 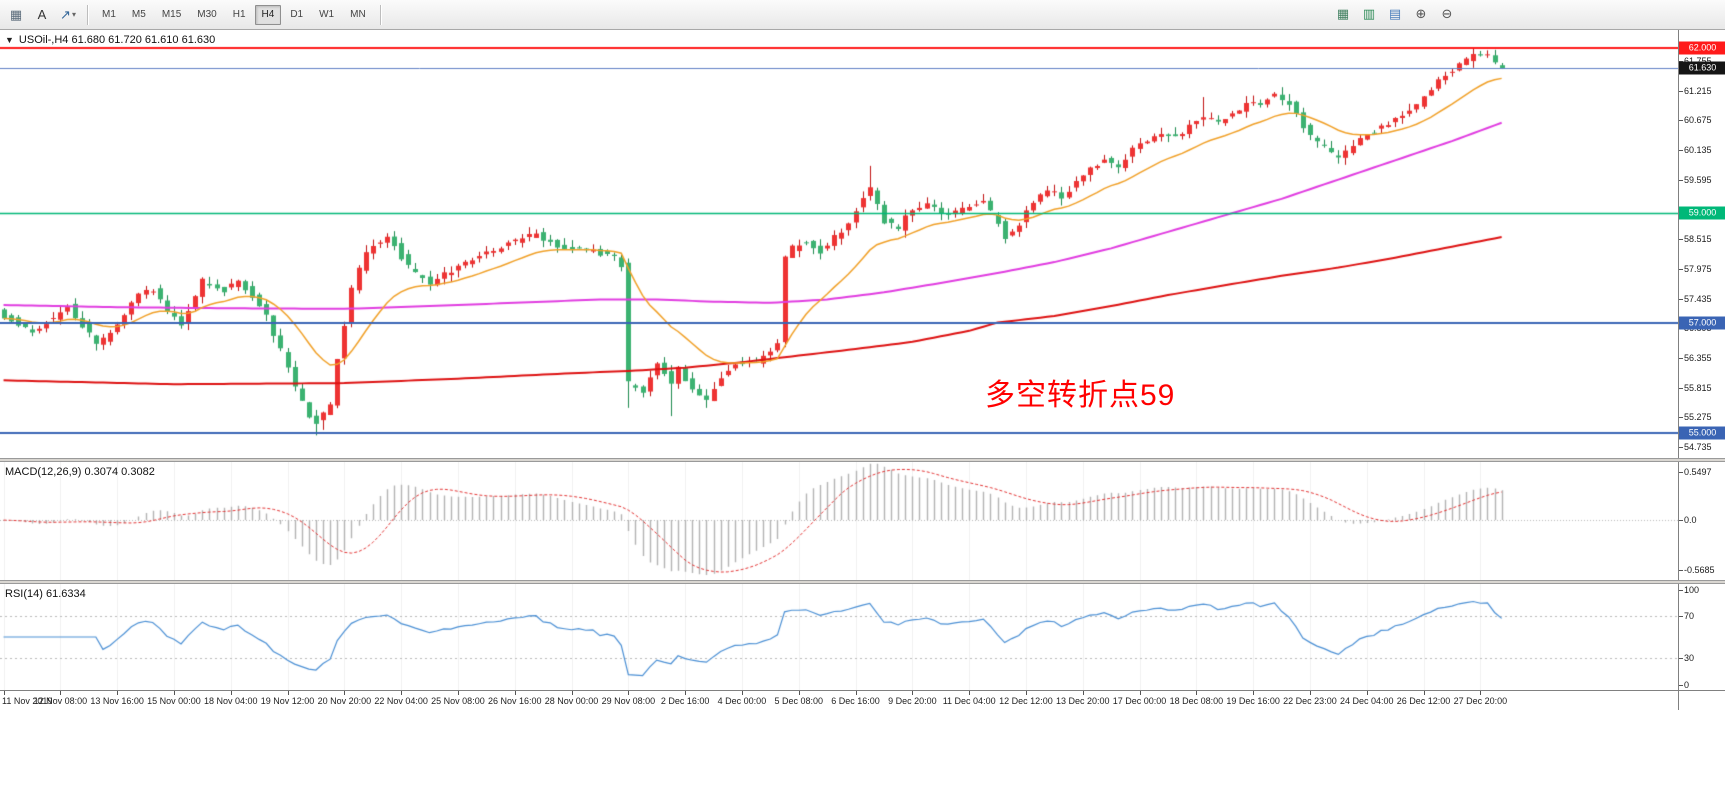 I want to click on chart-candles-icon: ▥, so click(x=1369, y=14).